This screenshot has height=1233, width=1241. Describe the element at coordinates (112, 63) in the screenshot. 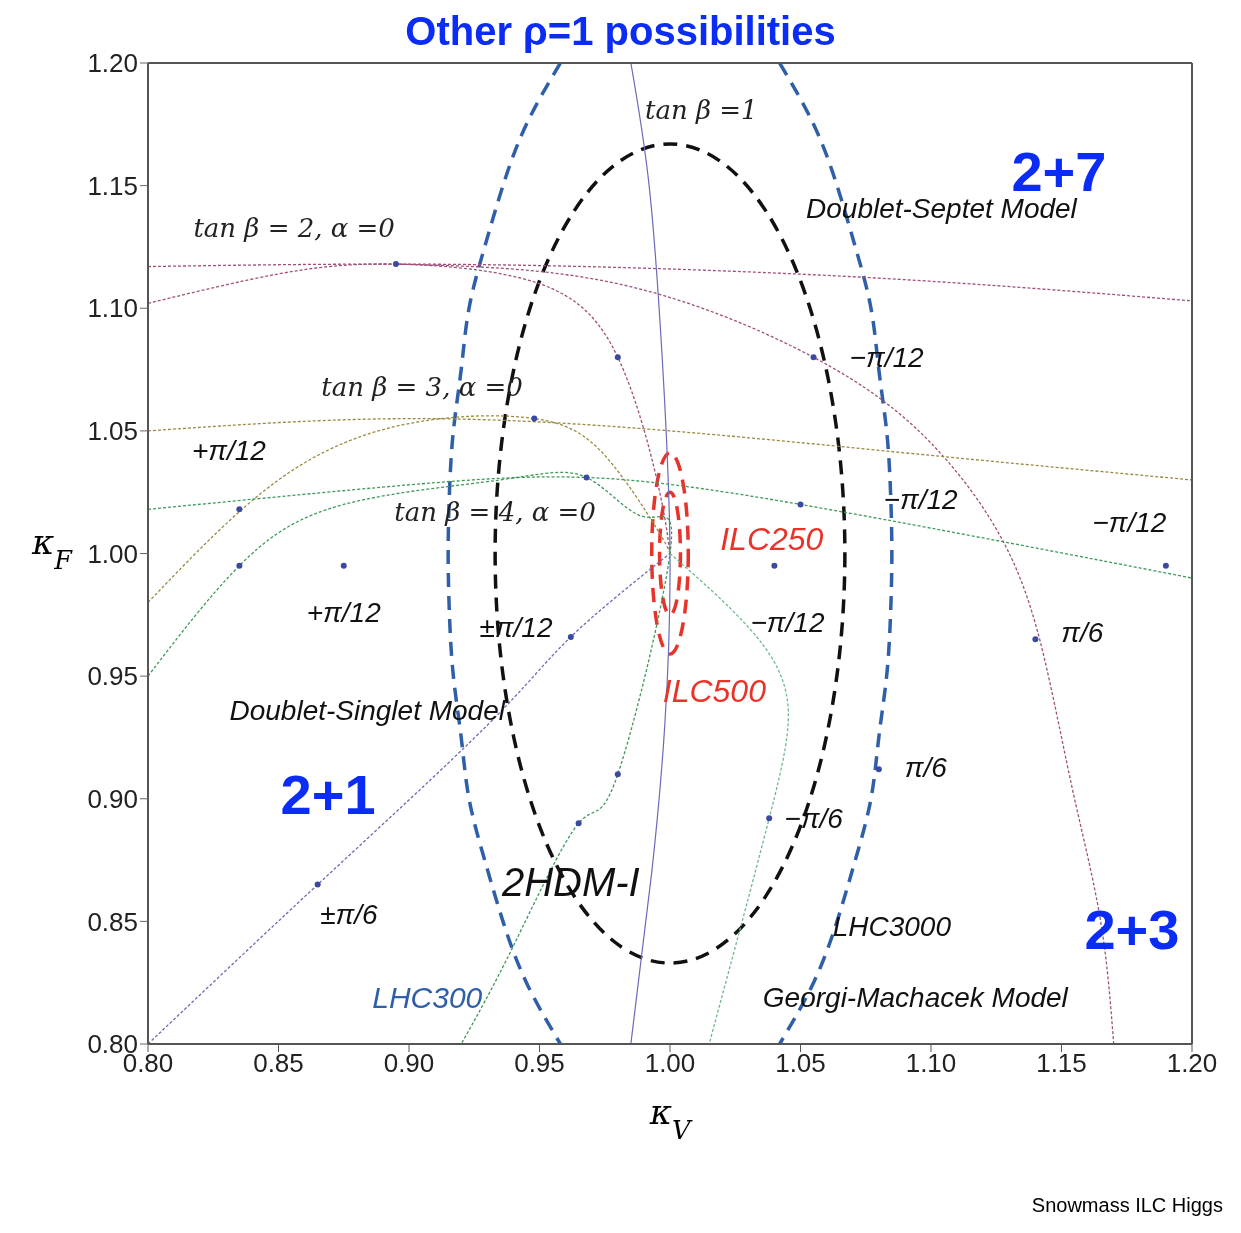

I see `y-tick-label: 1.20` at that location.